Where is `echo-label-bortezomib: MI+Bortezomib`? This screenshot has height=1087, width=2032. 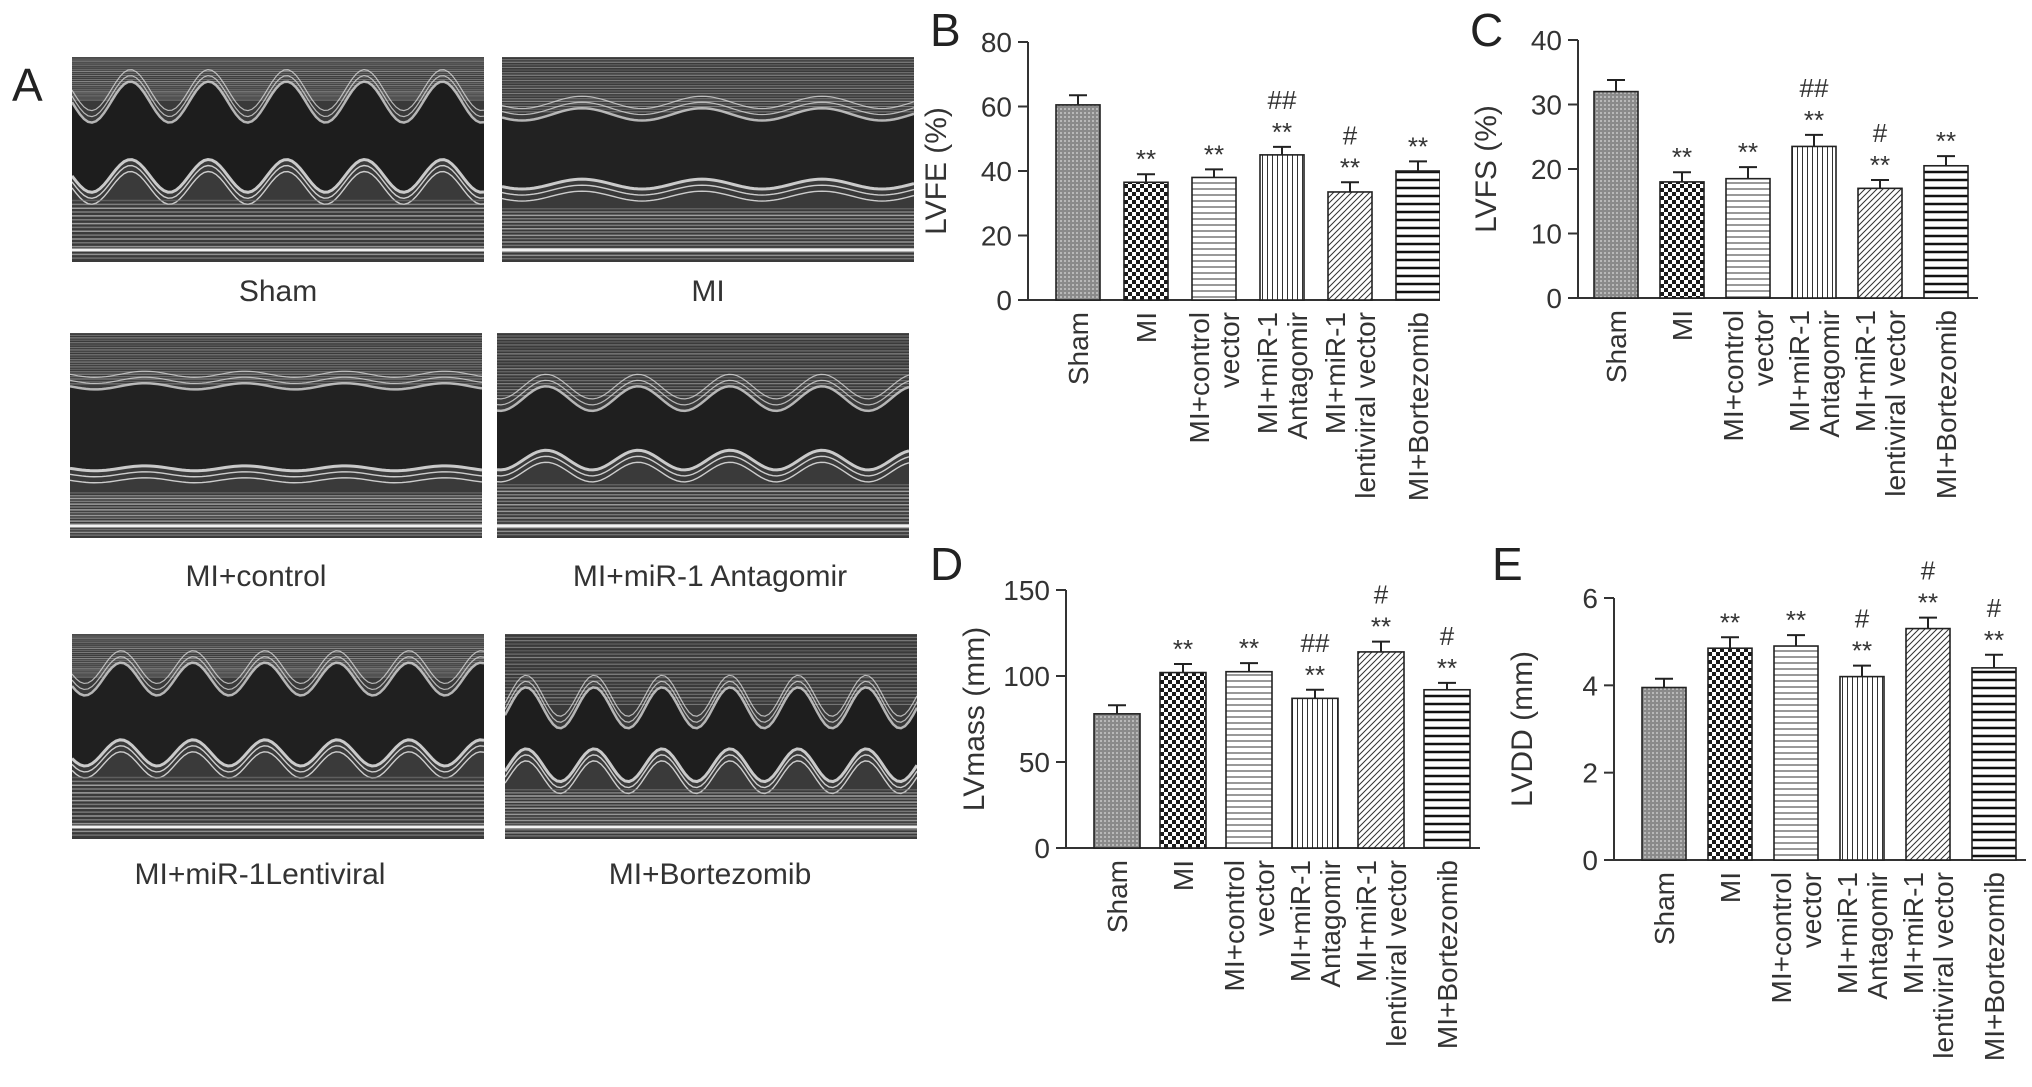
echo-label-bortezomib: MI+Bortezomib is located at coordinates (710, 874).